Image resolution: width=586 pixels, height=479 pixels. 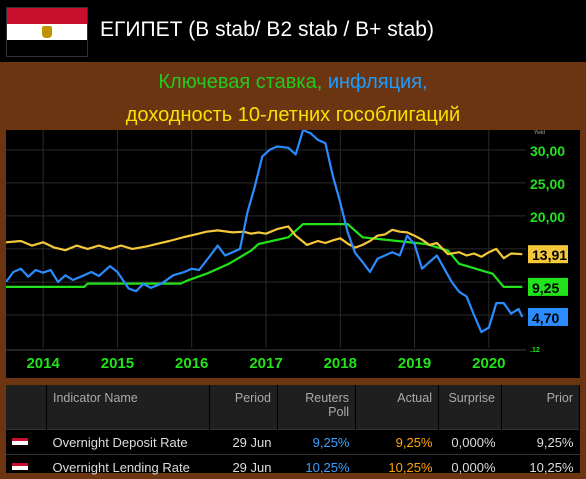 What do you see at coordinates (317, 467) in the screenshot?
I see `reuters-poll: 10,25%` at bounding box center [317, 467].